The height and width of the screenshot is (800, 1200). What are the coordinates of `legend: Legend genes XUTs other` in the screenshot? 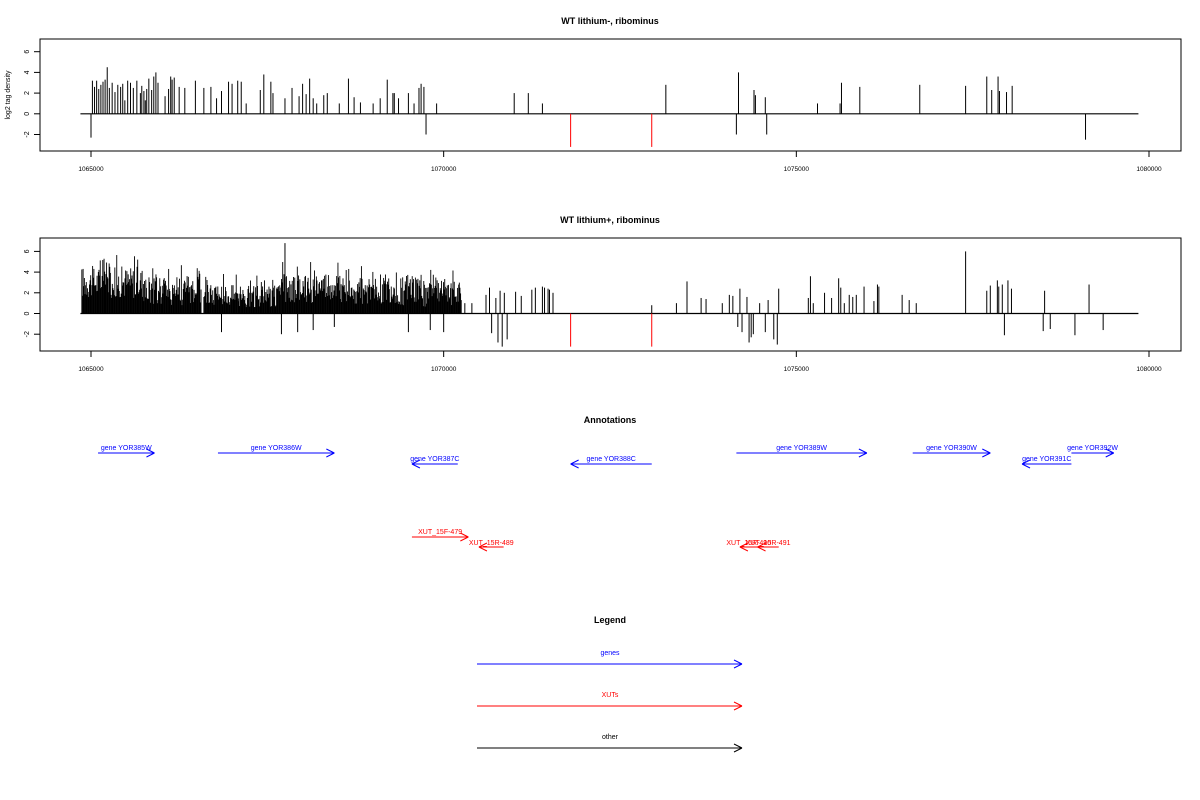 It's located at (610, 684).